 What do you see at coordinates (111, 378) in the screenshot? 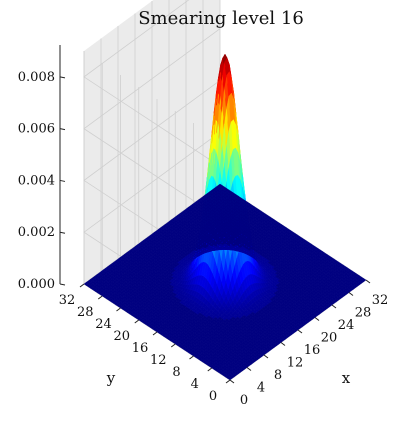
I see `y-axis-label: y` at bounding box center [111, 378].